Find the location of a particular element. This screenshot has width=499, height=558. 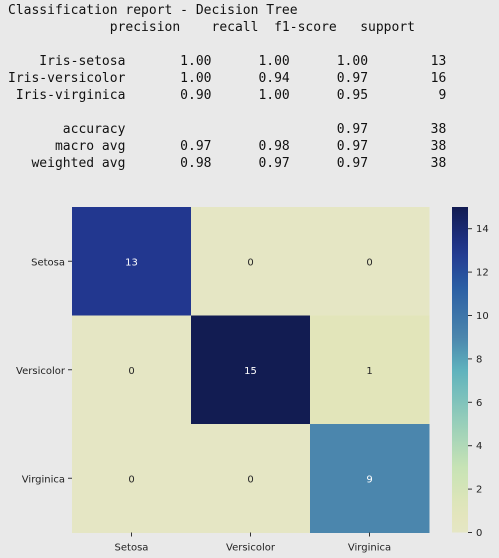

report-line-header: precision recall f1-score support is located at coordinates (211, 27).